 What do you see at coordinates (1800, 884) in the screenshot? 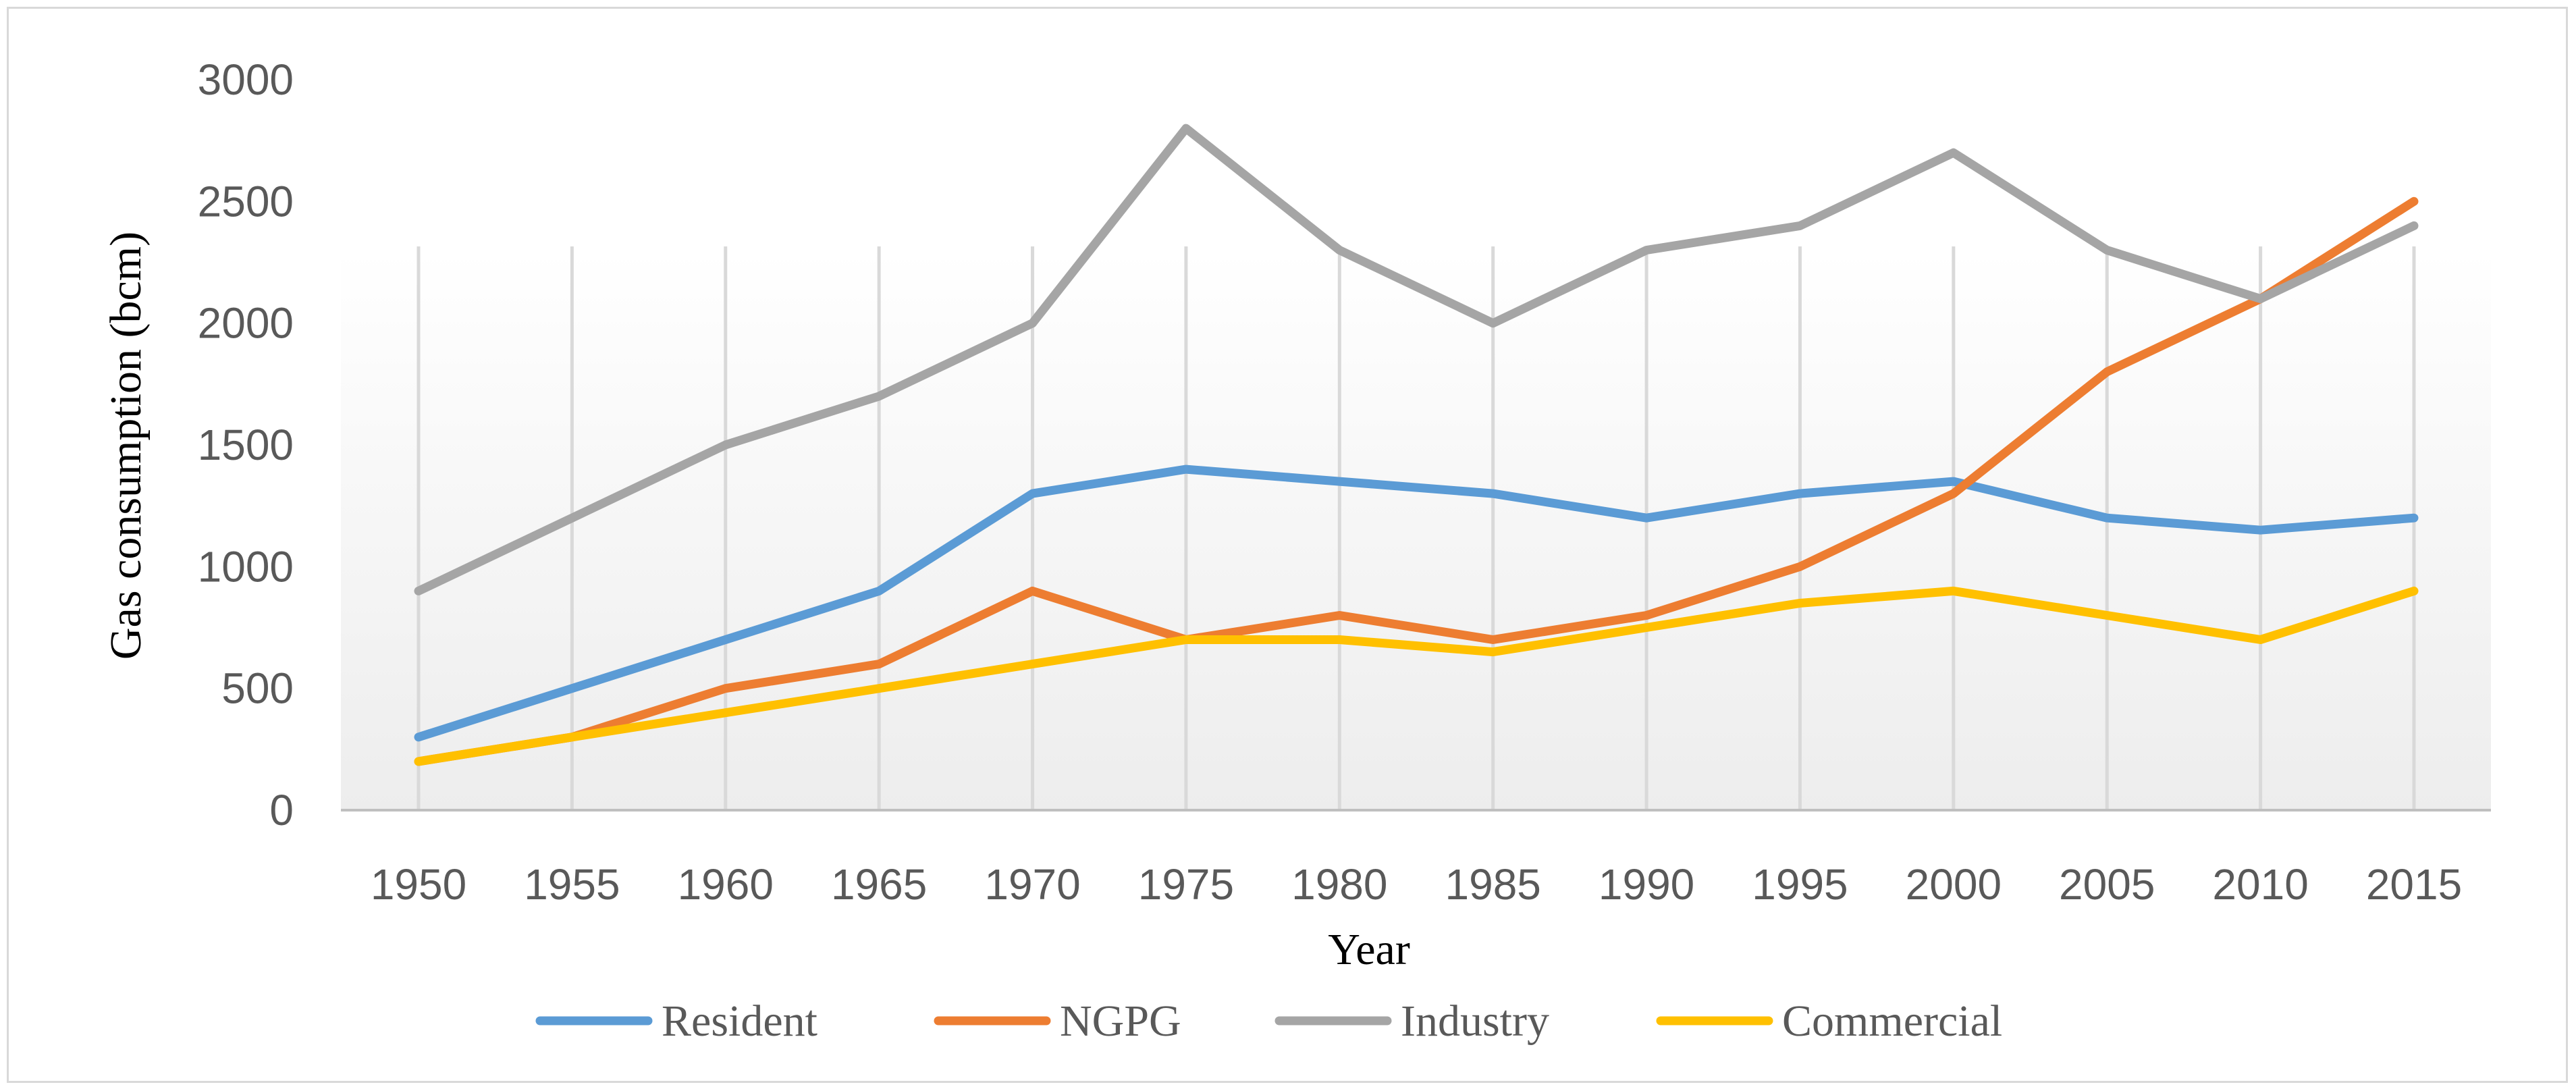
I see `x-tick-label: 1995` at bounding box center [1800, 884].